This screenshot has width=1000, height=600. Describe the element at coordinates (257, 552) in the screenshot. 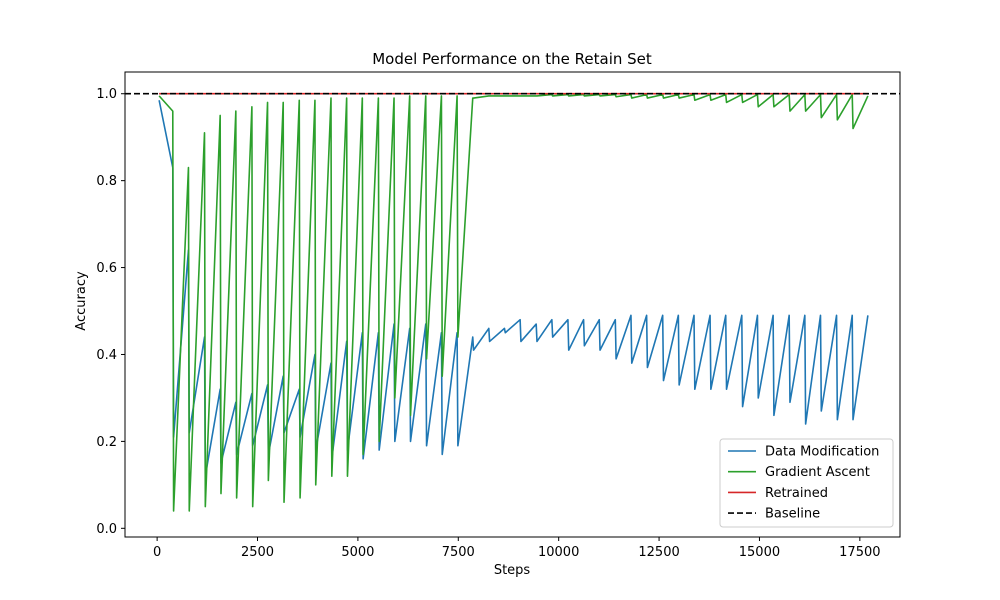

I see `x-tick-label: 2500` at that location.